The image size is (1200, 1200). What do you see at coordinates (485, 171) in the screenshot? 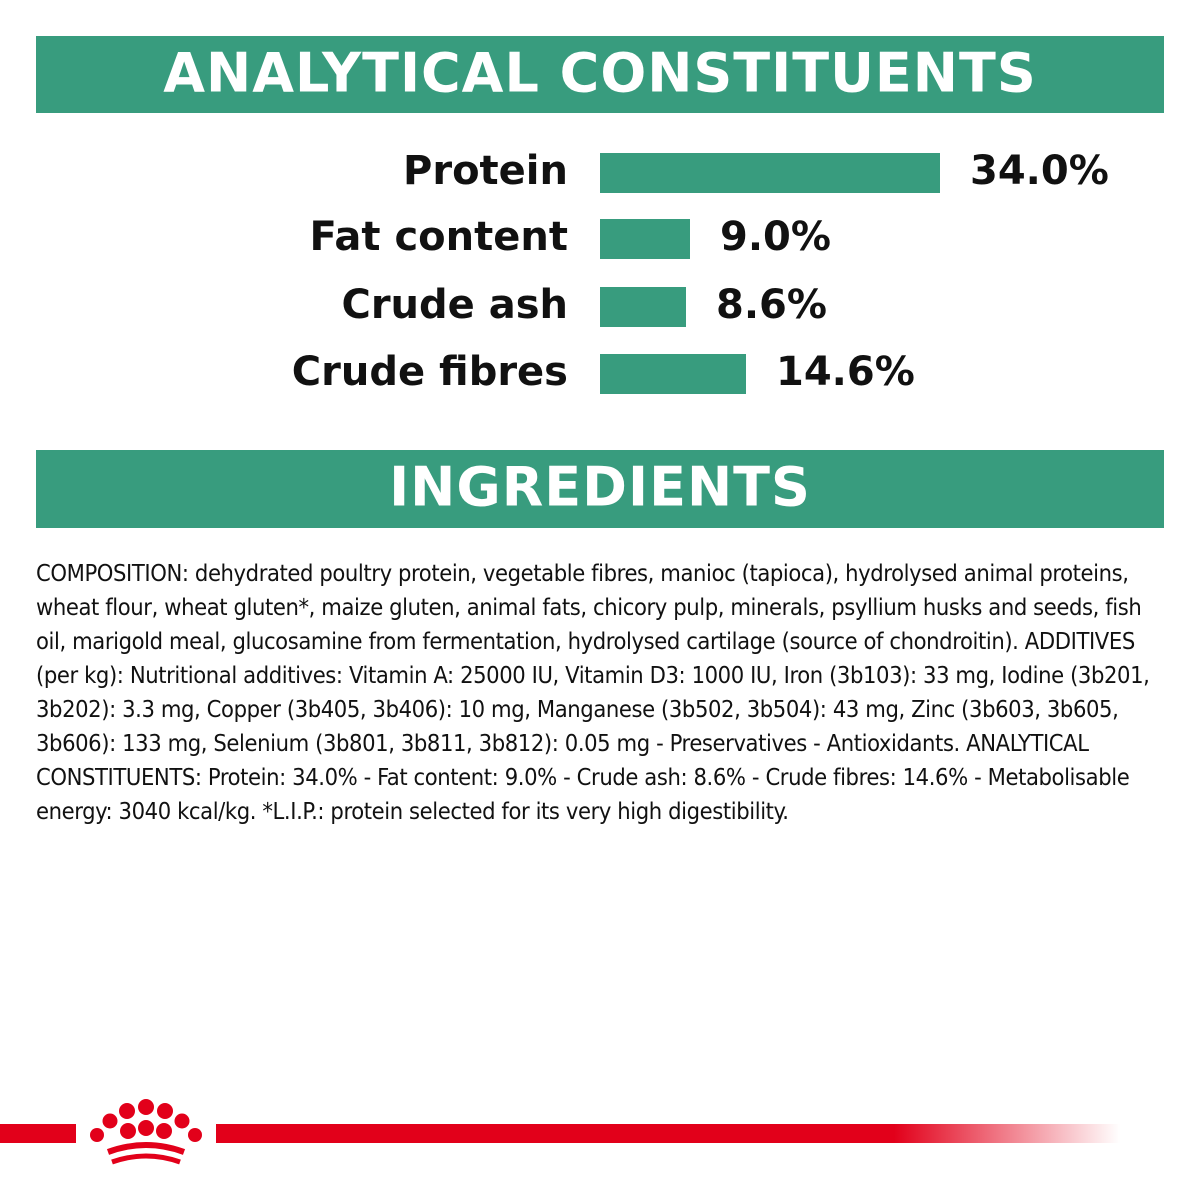
I see `category-label: Protein` at bounding box center [485, 171].